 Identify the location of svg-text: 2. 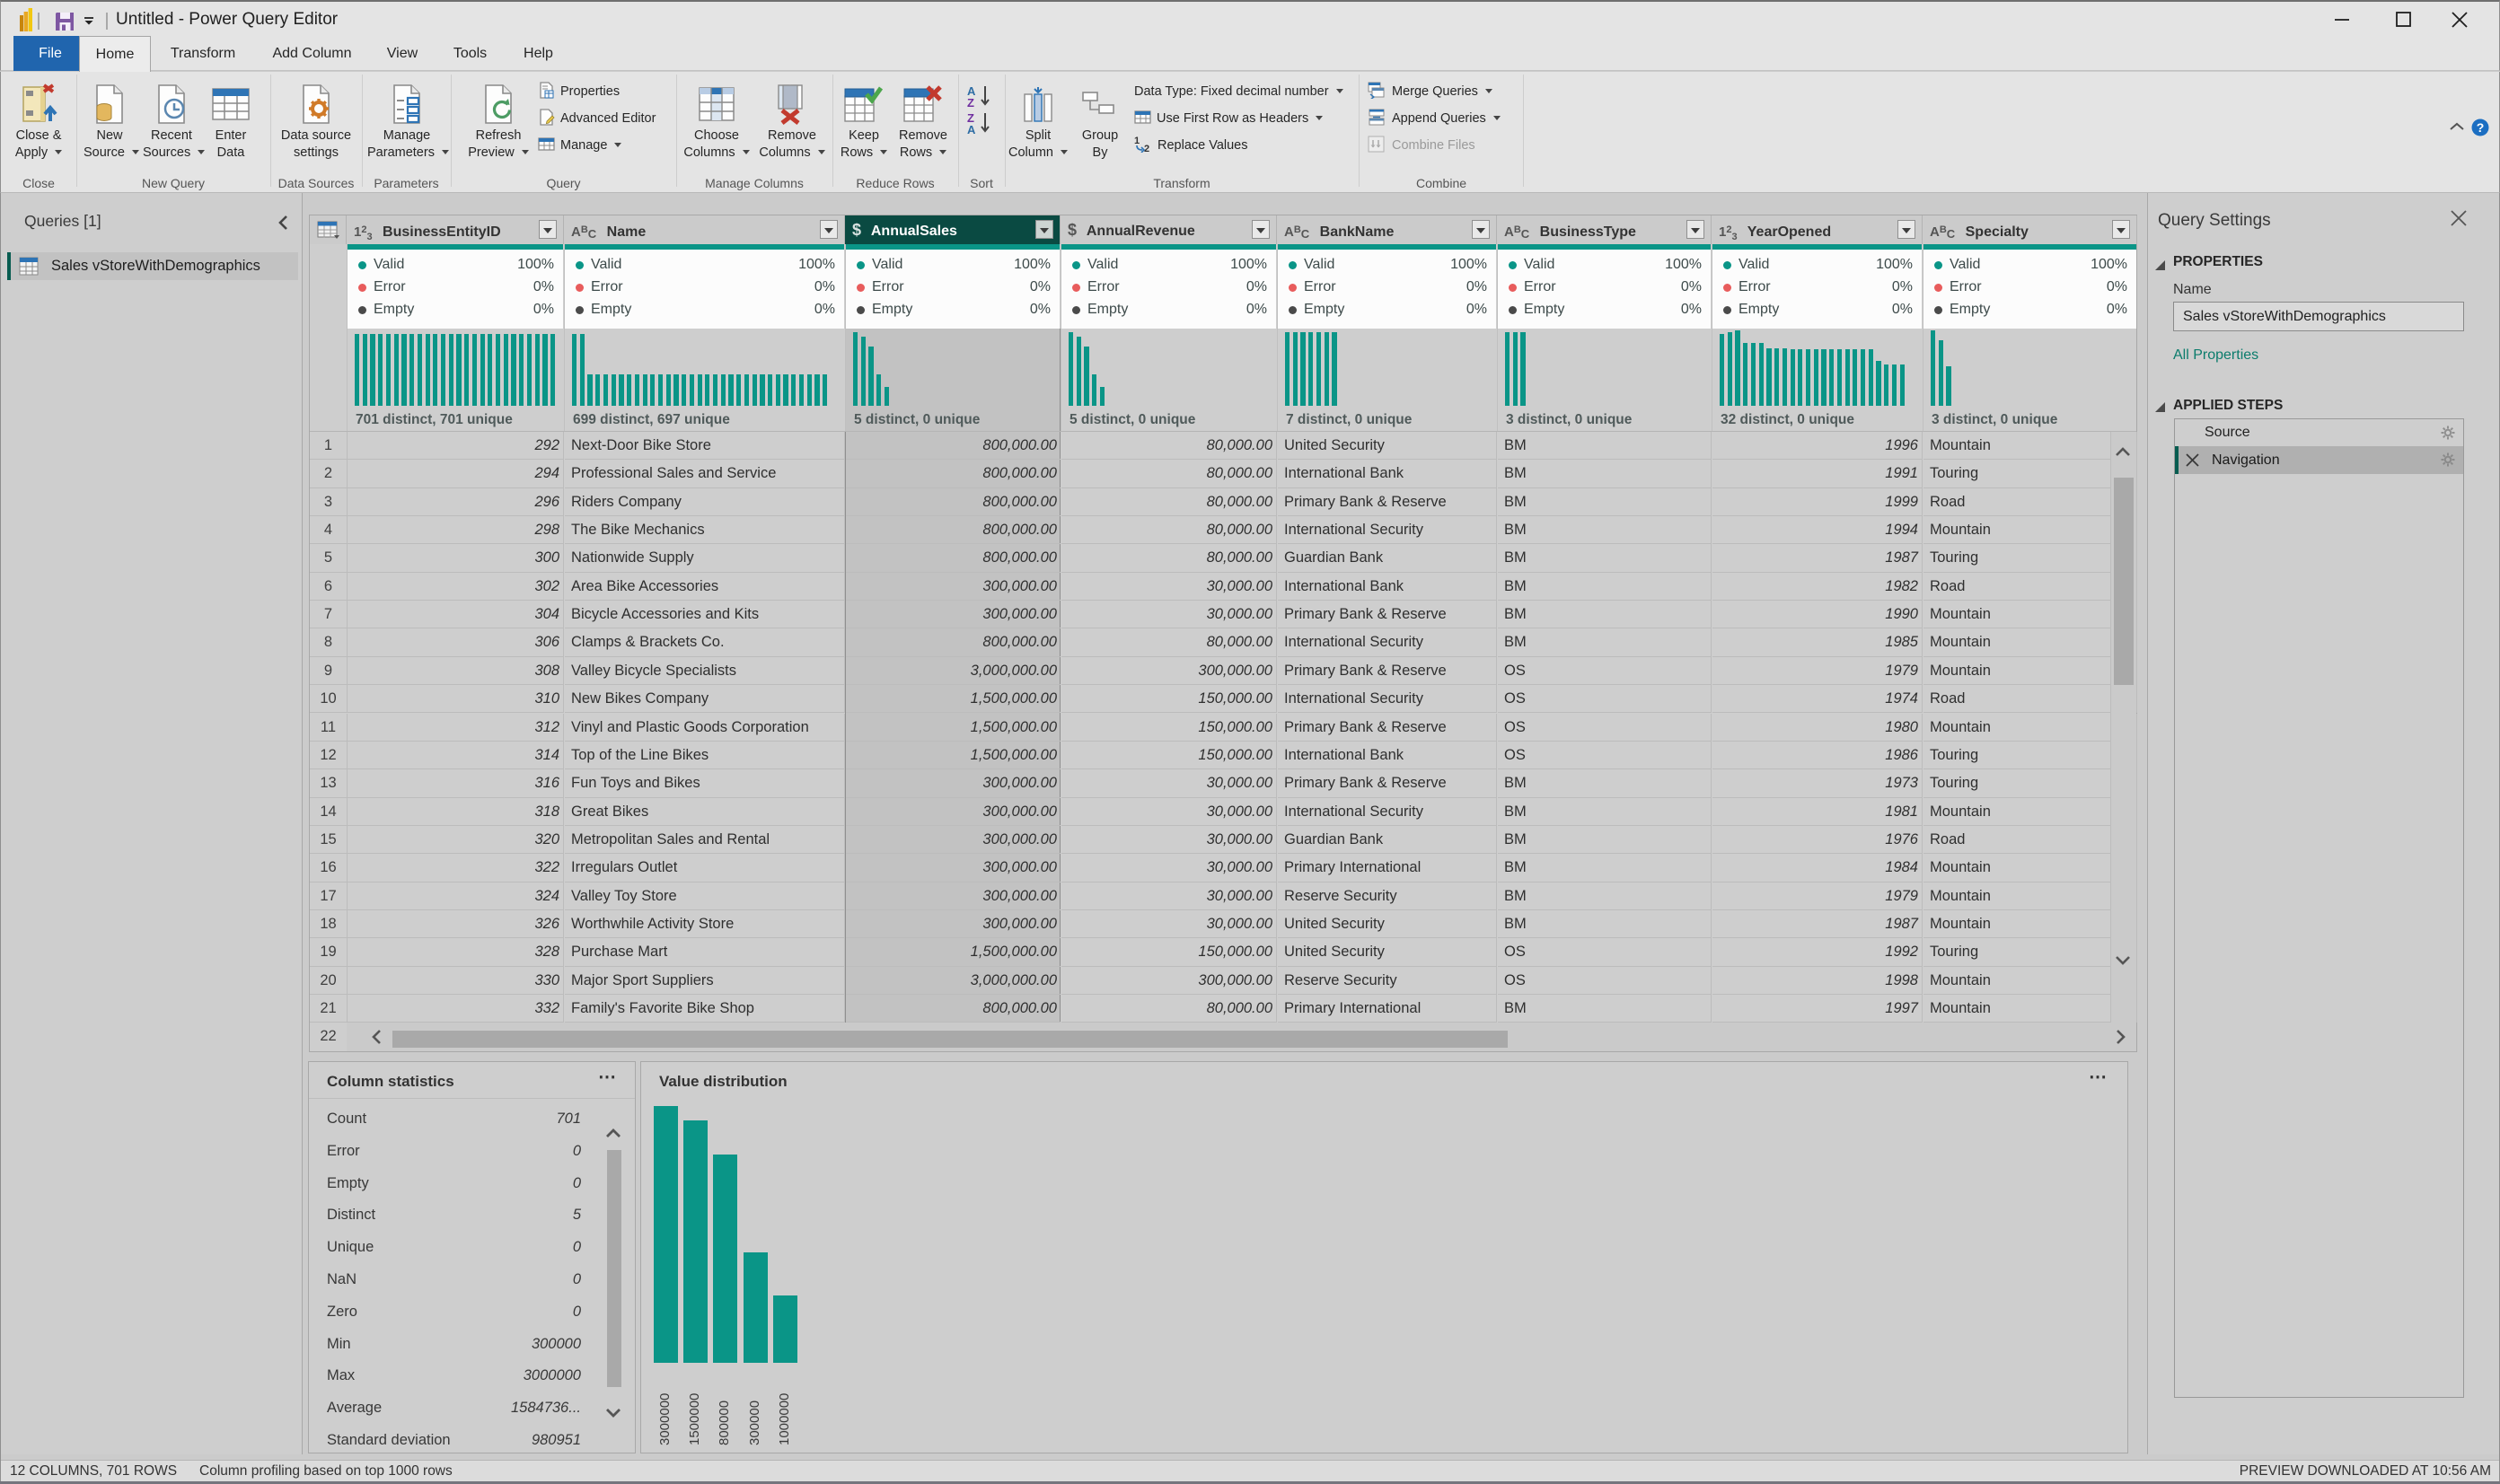
(1146, 148).